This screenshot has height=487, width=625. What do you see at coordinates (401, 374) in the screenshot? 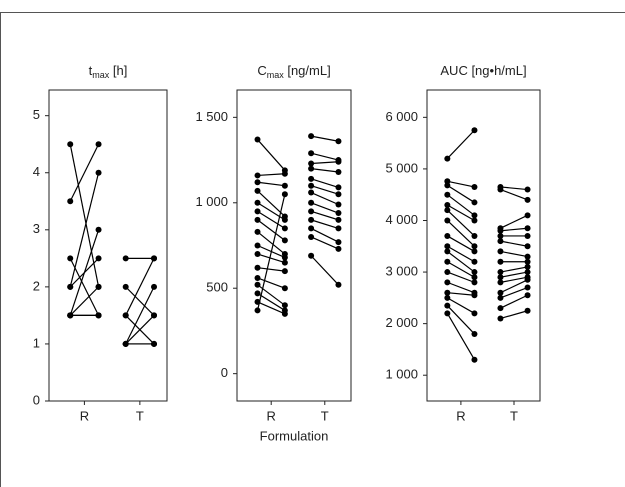
I see `y-tick-label: 1 000` at bounding box center [401, 374].